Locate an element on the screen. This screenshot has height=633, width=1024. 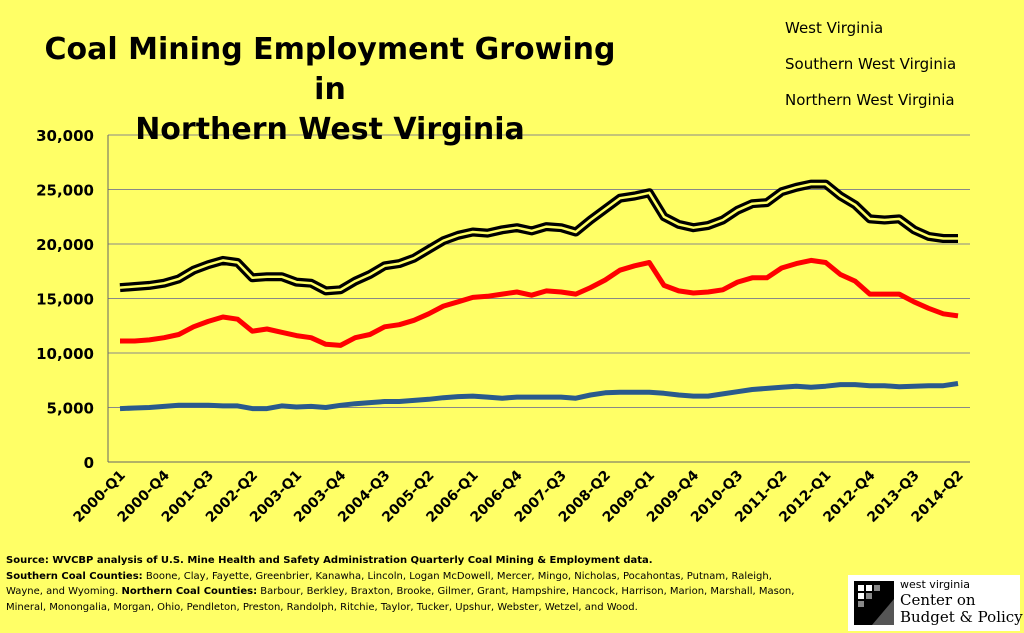
y-tick-labels: 0 5,000 10,000 15,000 20,000 25,000 30,000 is located at coordinates (65, 299).